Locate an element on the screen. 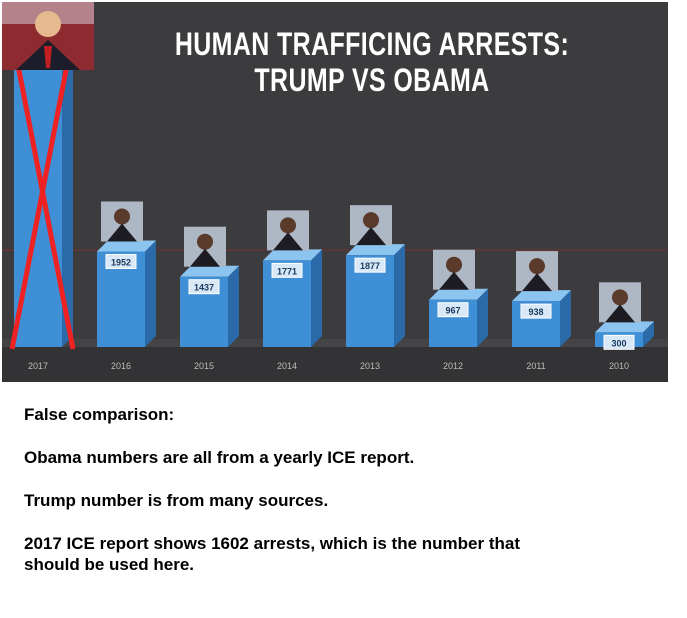 This screenshot has width=687, height=618. data-label-2011: 938 is located at coordinates (535, 312).